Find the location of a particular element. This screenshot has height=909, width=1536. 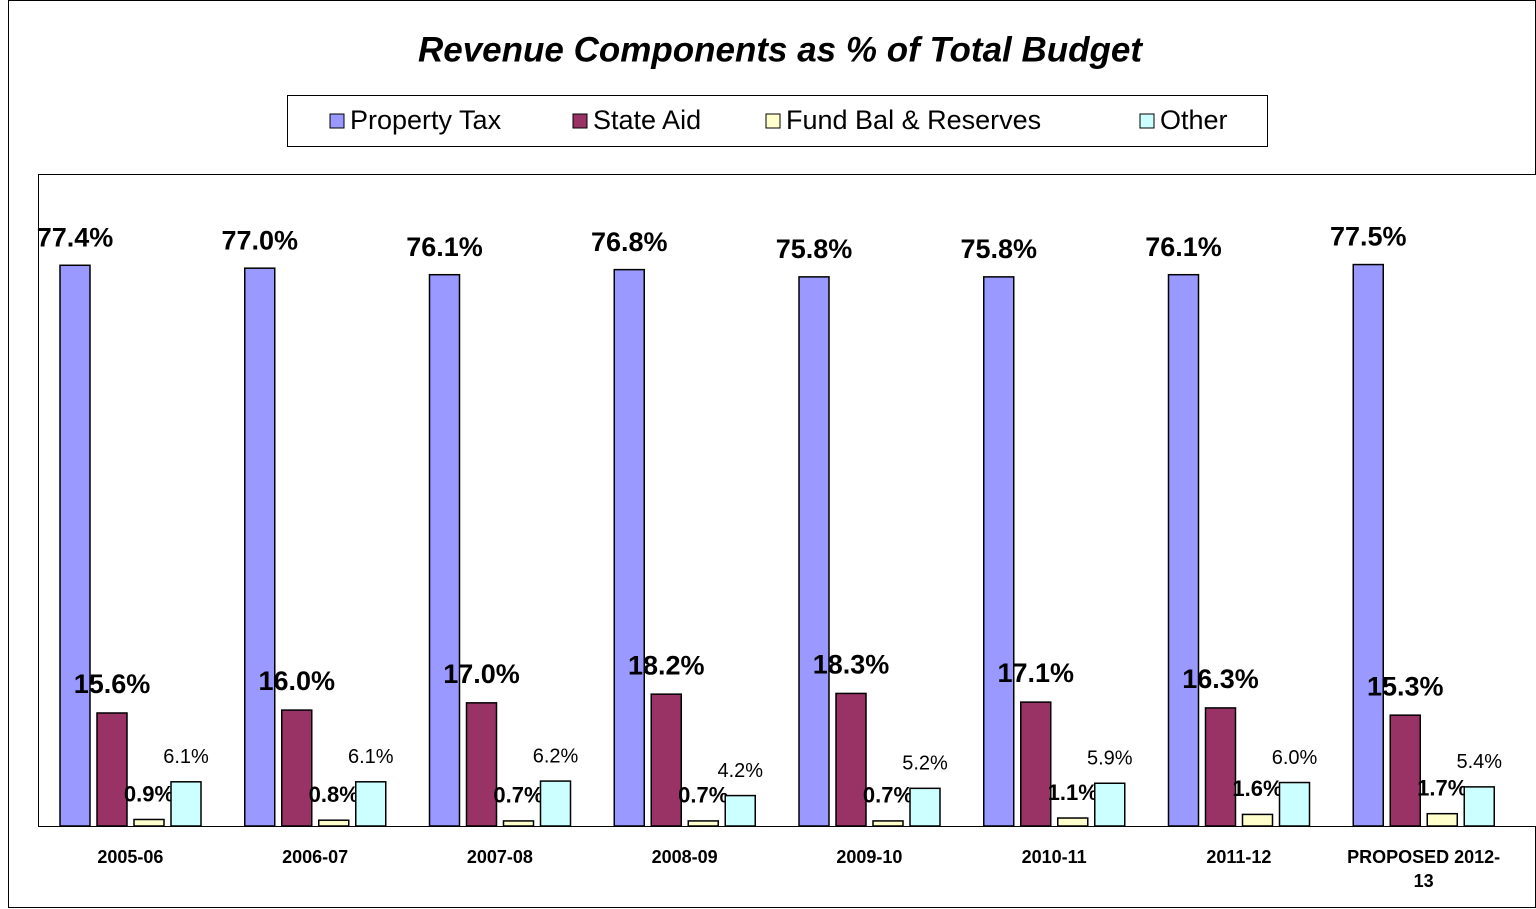

data-label: 5.2% is located at coordinates (925, 764).